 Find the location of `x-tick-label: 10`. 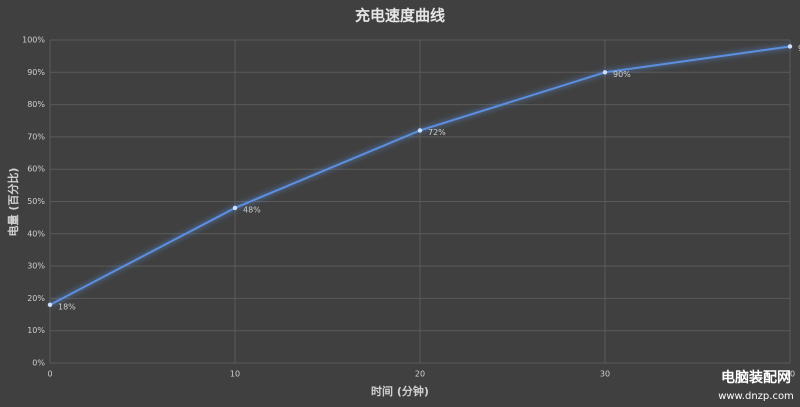

x-tick-label: 10 is located at coordinates (235, 374).